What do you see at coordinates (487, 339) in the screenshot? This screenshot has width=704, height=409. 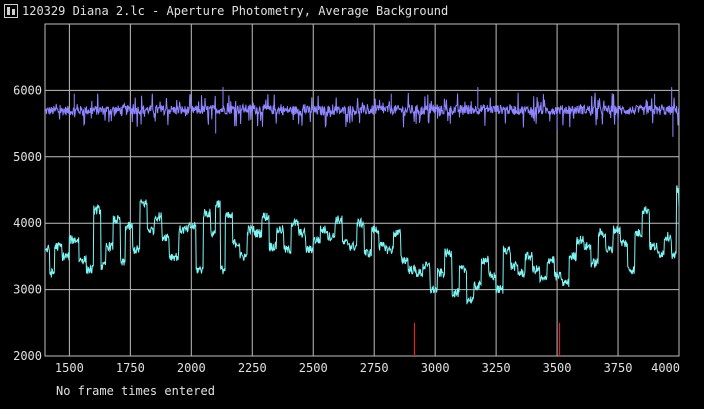 I see `chart-markers` at bounding box center [487, 339].